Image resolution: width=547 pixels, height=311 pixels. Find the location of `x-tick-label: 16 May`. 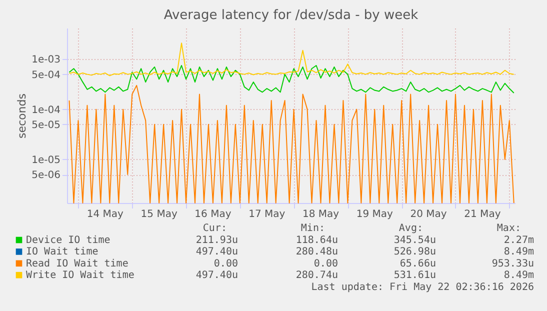

x-tick-label: 16 May is located at coordinates (213, 214).